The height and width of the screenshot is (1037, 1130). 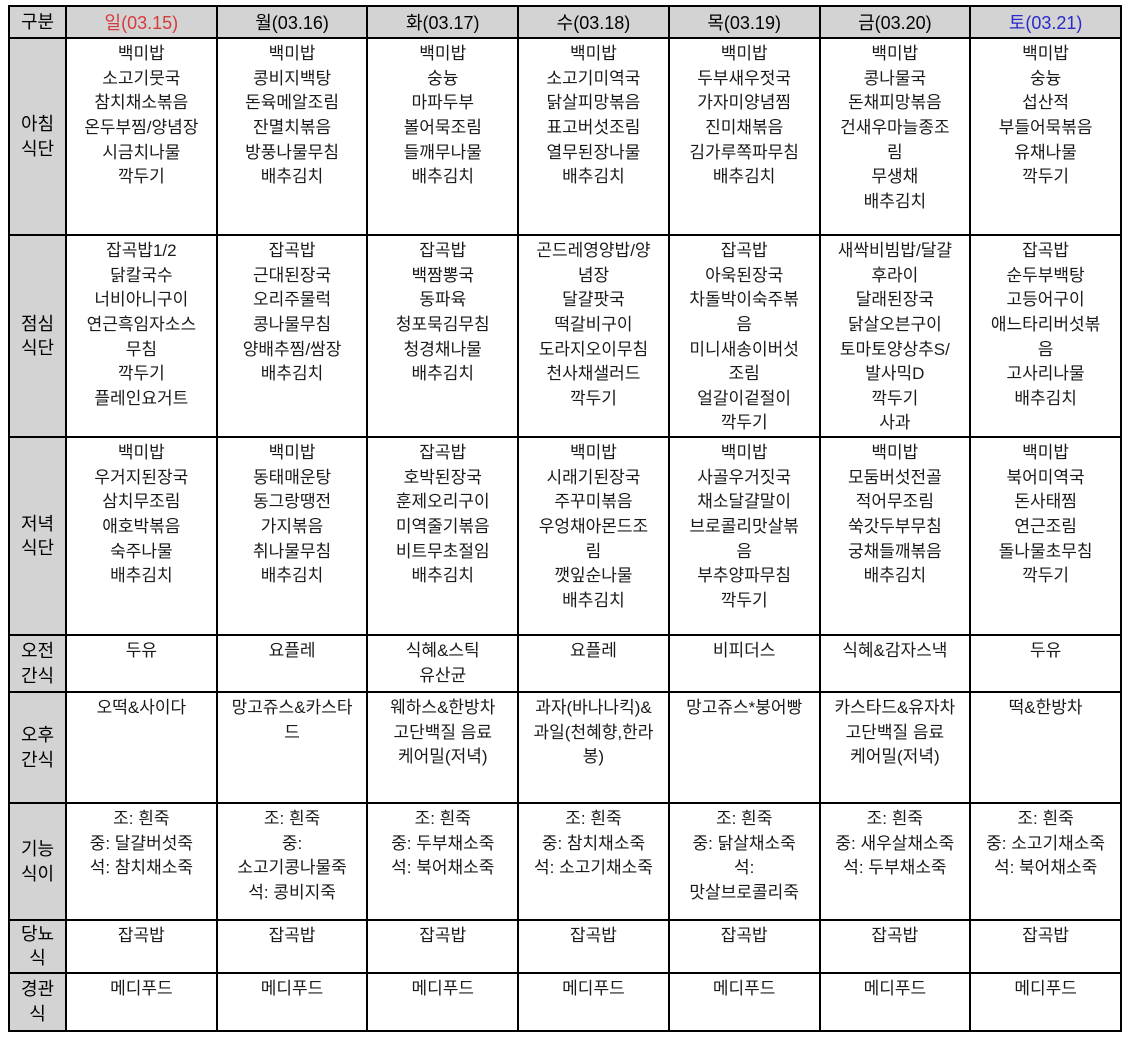 What do you see at coordinates (443, 536) in the screenshot?
I see `cell-dinner-tue: 잡곡밥 호박된장국 훈제오리구이 미역줄기볶음 비트무초절임 배추김치` at bounding box center [443, 536].